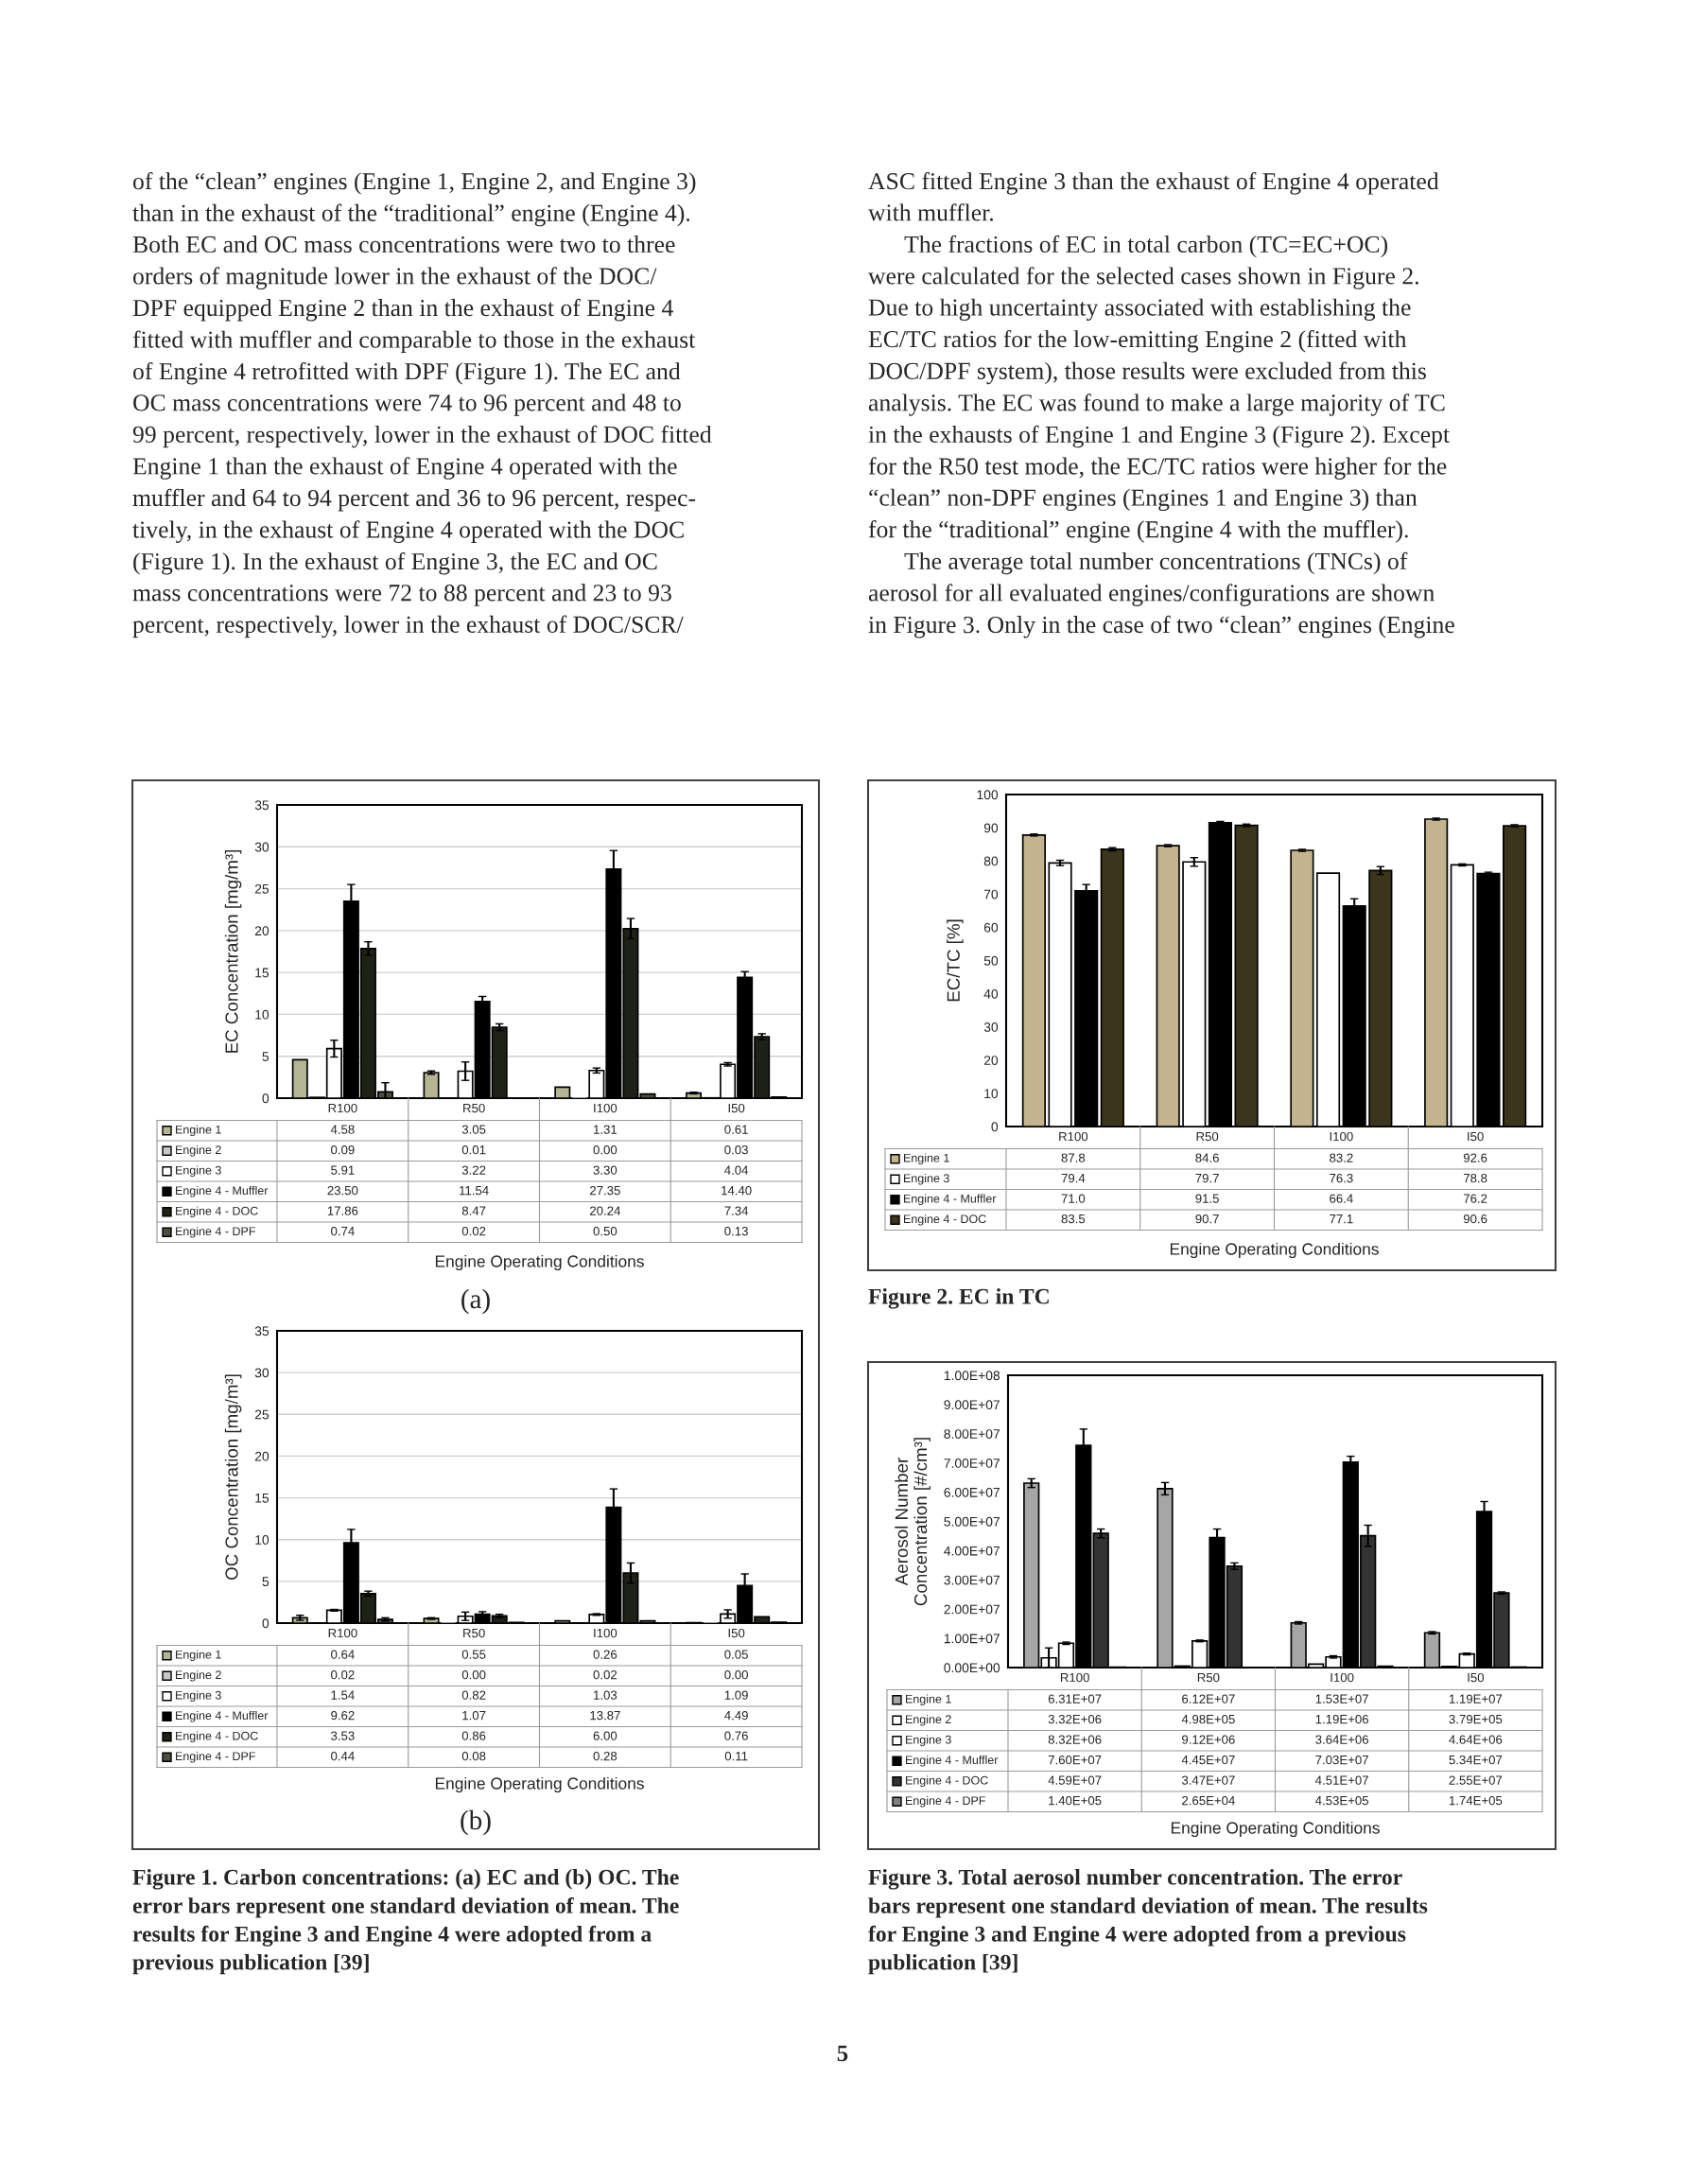 This screenshot has height=2184, width=1687. What do you see at coordinates (988, 795) in the screenshot?
I see `y-tick-label: 100` at bounding box center [988, 795].